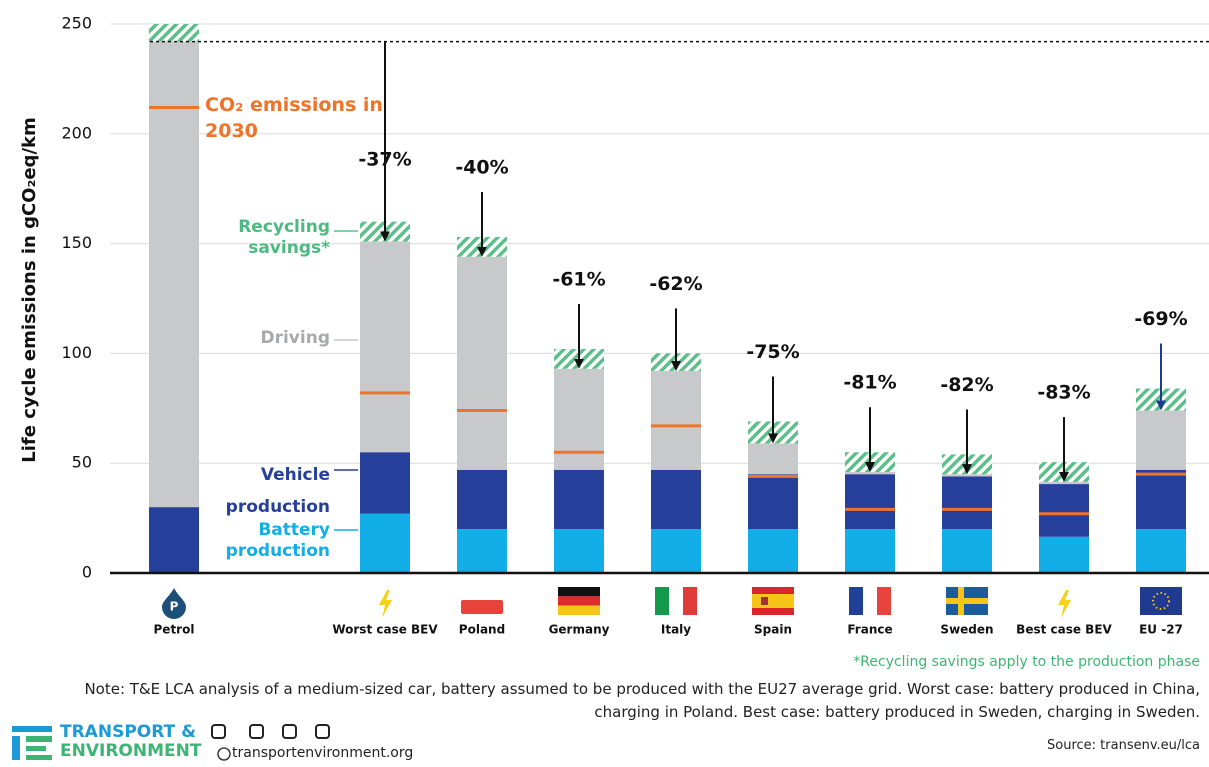 The image size is (1209, 767). Describe the element at coordinates (869, 630) in the screenshot. I see `x-tick-label: France` at that location.